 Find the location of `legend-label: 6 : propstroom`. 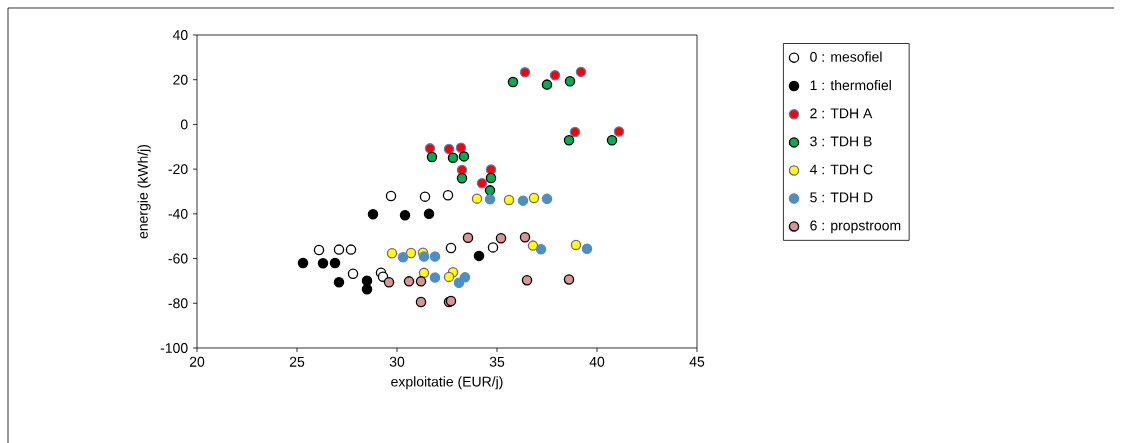

legend-label: 6 : propstroom is located at coordinates (855, 227).